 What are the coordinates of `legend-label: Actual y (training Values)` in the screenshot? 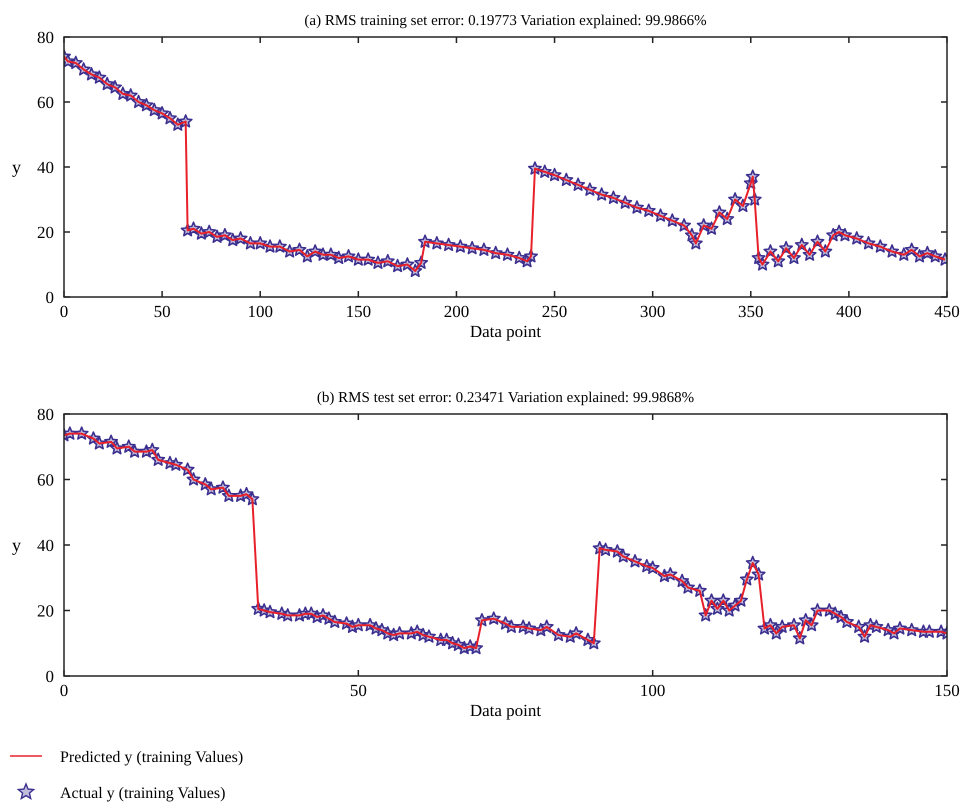 It's located at (143, 793).